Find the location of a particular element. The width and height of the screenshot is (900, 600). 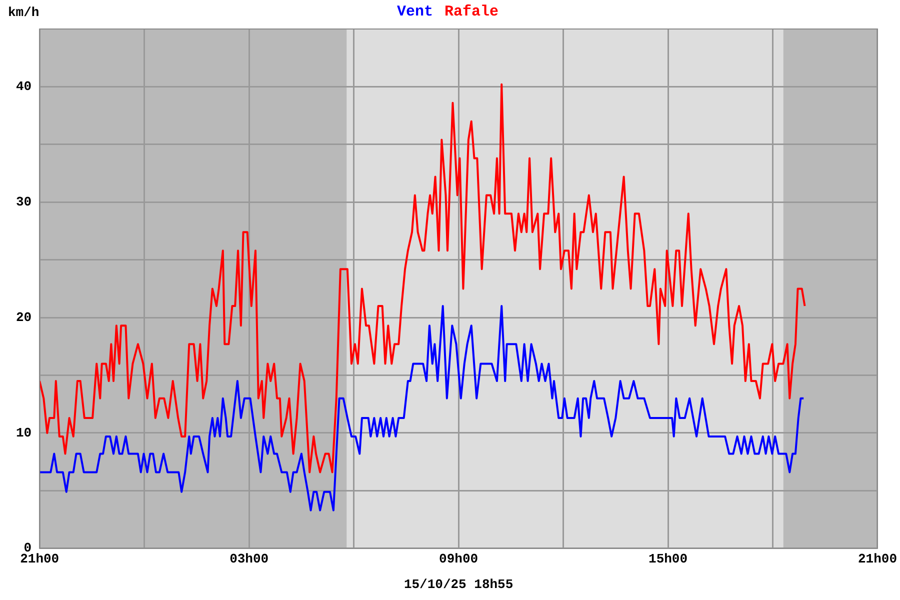

y-tick-label: 10 is located at coordinates (24, 432).